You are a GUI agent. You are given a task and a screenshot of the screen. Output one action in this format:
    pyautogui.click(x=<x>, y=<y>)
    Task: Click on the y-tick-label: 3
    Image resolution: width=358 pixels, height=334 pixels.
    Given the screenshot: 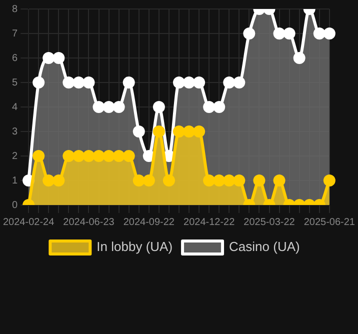 What is the action you would take?
    pyautogui.click(x=15, y=132)
    